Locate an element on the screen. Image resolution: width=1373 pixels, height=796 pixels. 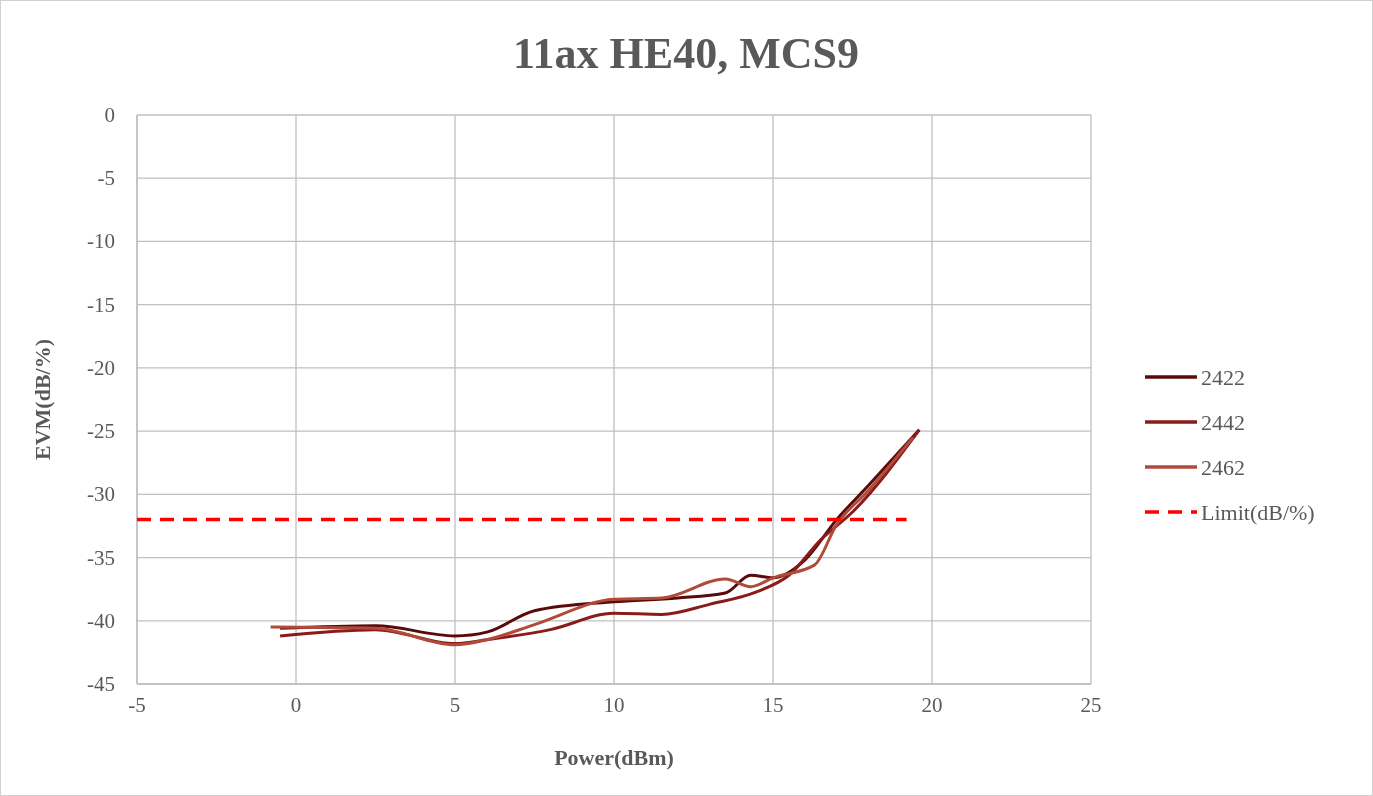
y-axis-title: EVM(dB/%) is located at coordinates (42, 399).